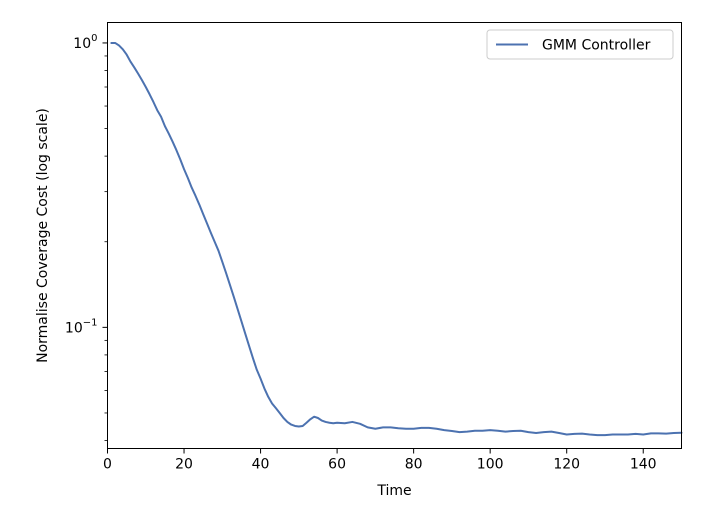 The width and height of the screenshot is (716, 516). I want to click on y-tick-label: 10⁻¹, so click(81, 326).